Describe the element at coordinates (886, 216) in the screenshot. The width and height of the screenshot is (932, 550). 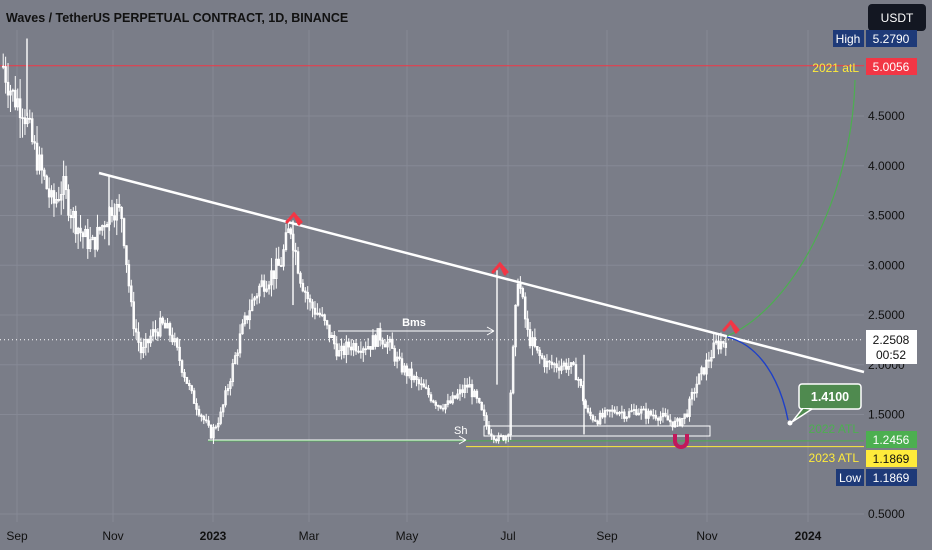
I see `y-tick-label: 3.5000` at that location.